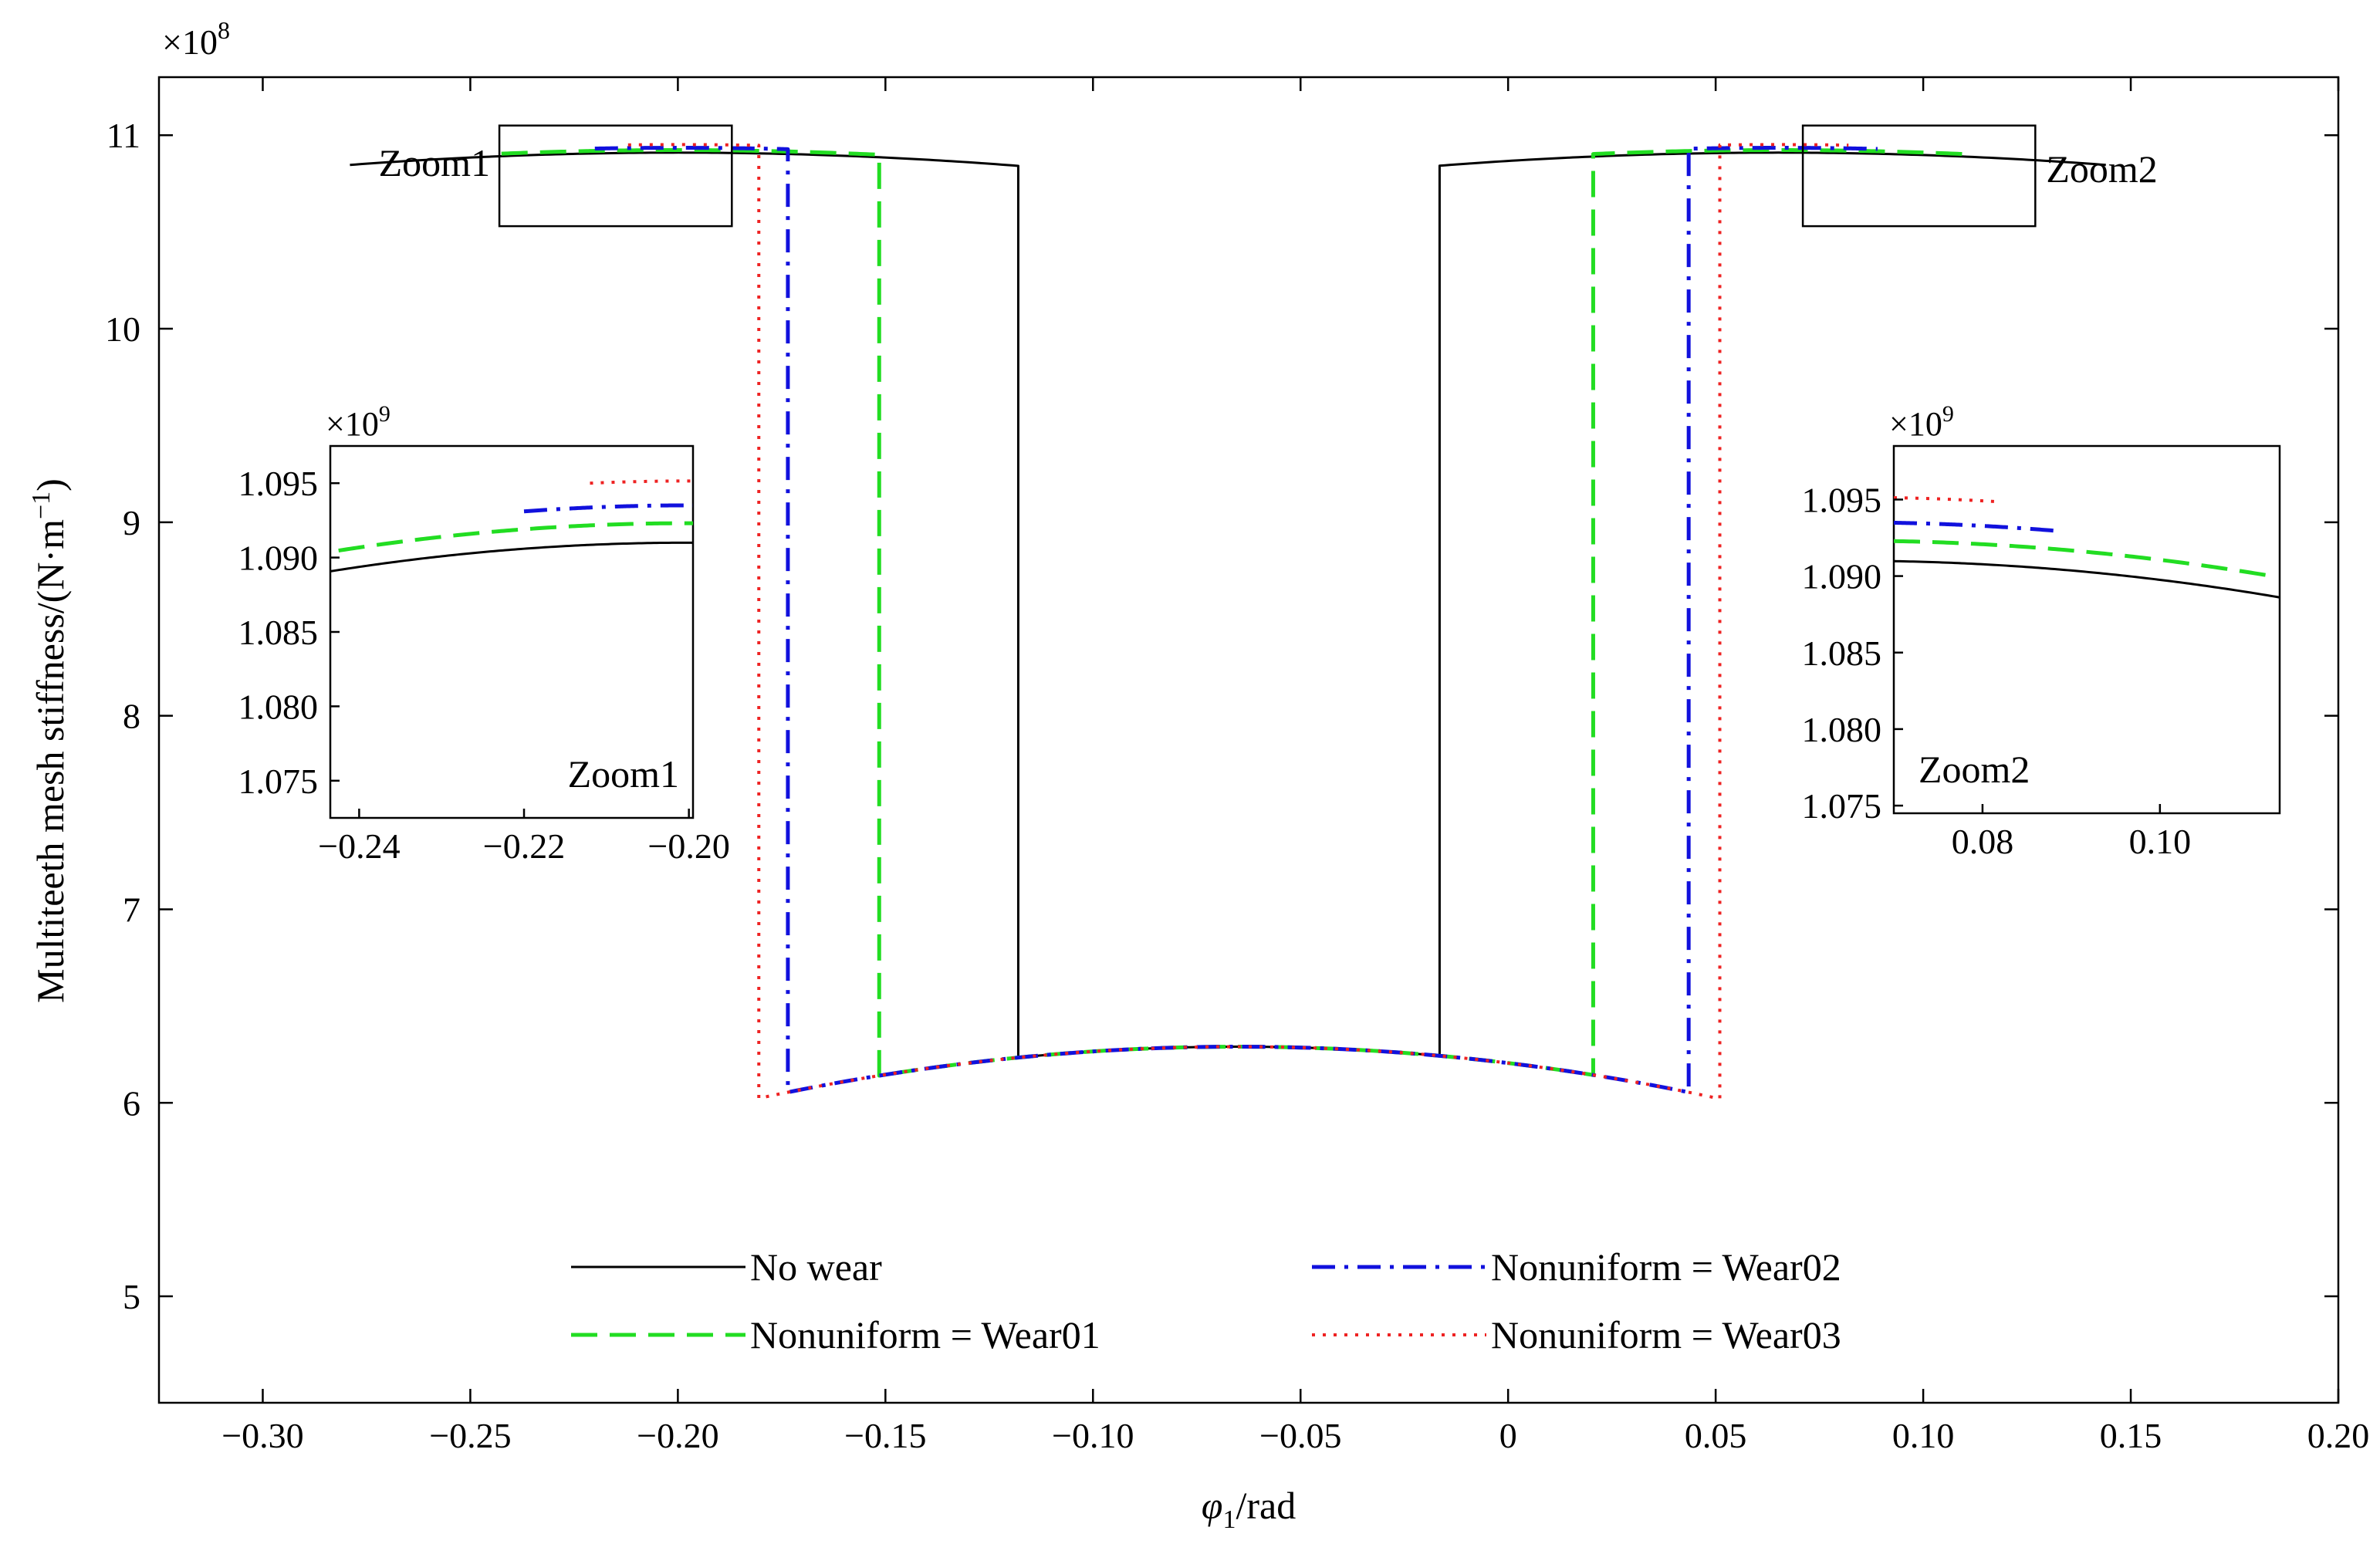 This screenshot has height=1554, width=2380. Describe the element at coordinates (123, 329) in the screenshot. I see `y-tick-label: 10` at that location.